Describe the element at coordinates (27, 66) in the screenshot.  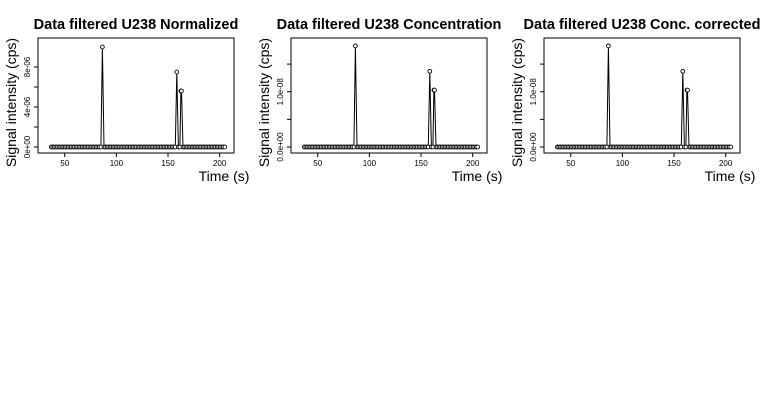
I see `y-tick-label: 8e-06` at that location.